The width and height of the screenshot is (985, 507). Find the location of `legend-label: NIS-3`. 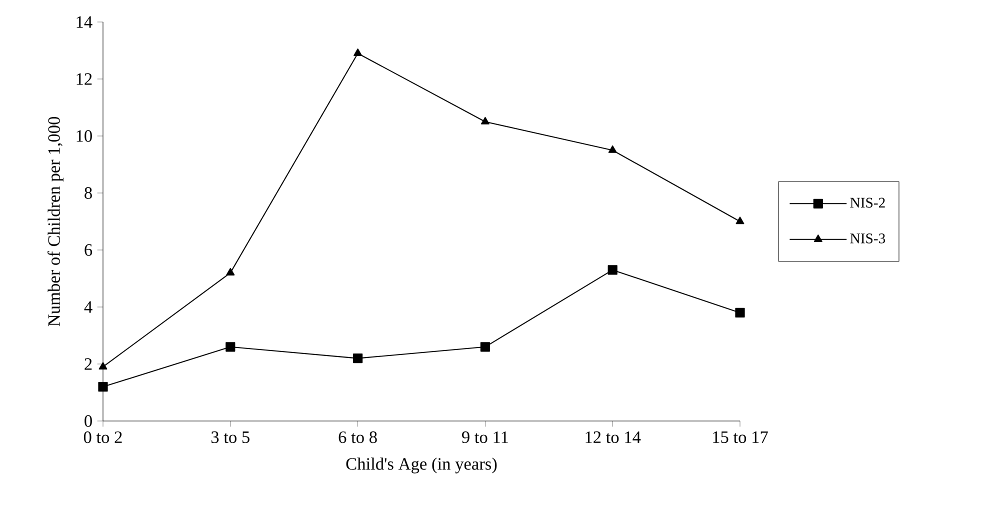

legend-label: NIS-3 is located at coordinates (868, 239).